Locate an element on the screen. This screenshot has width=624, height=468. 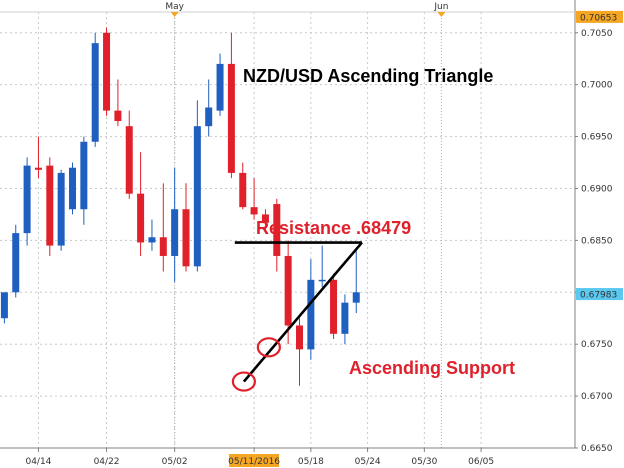
y-tick-label: 0.6950 is located at coordinates (597, 138).